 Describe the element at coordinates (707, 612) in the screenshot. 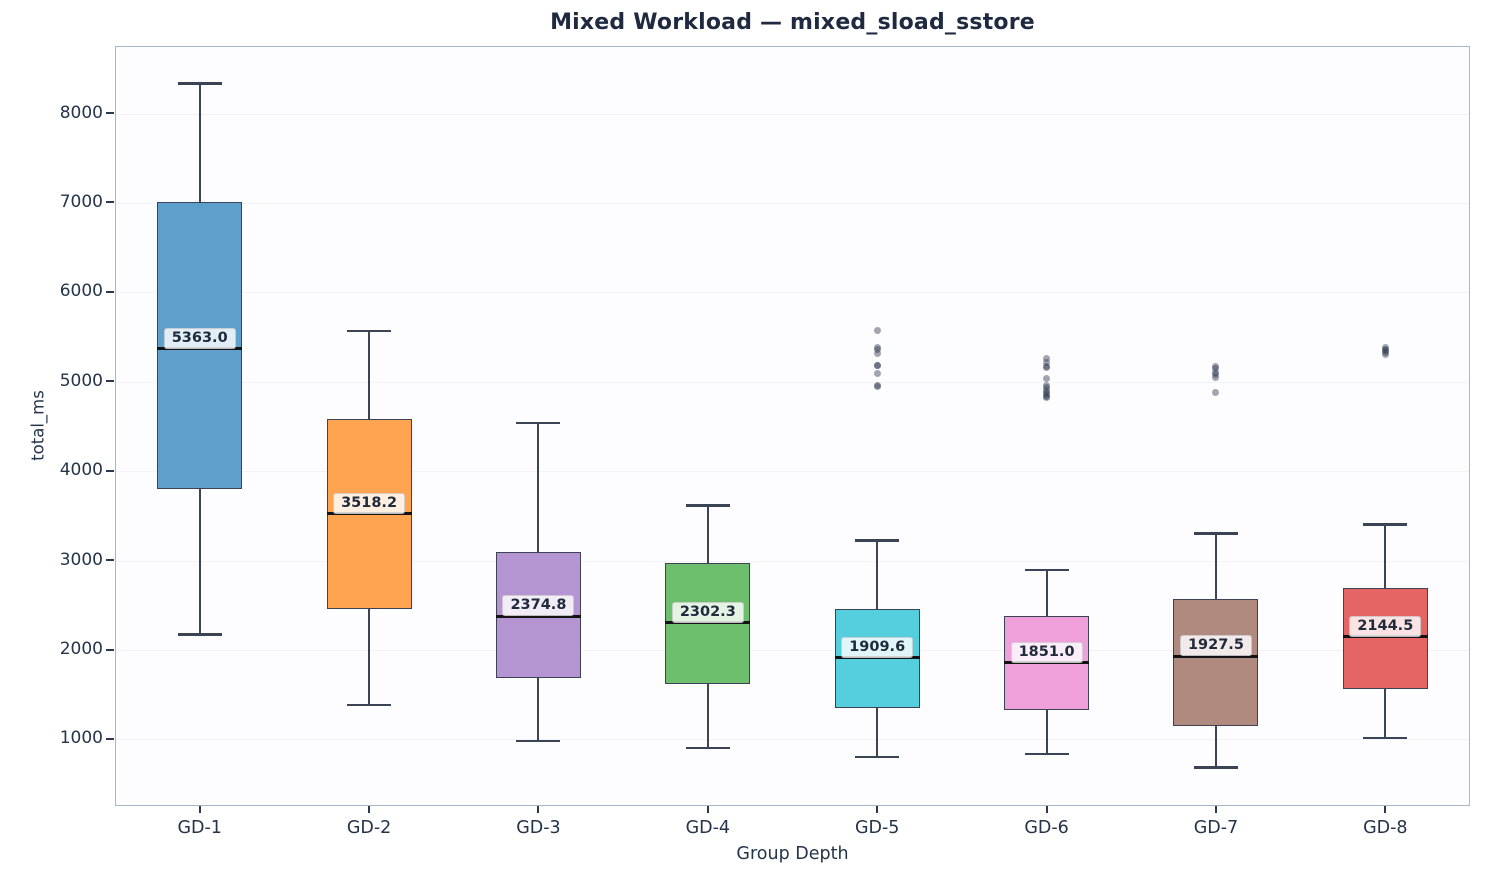

I see `median-value-label: 2302.3` at that location.